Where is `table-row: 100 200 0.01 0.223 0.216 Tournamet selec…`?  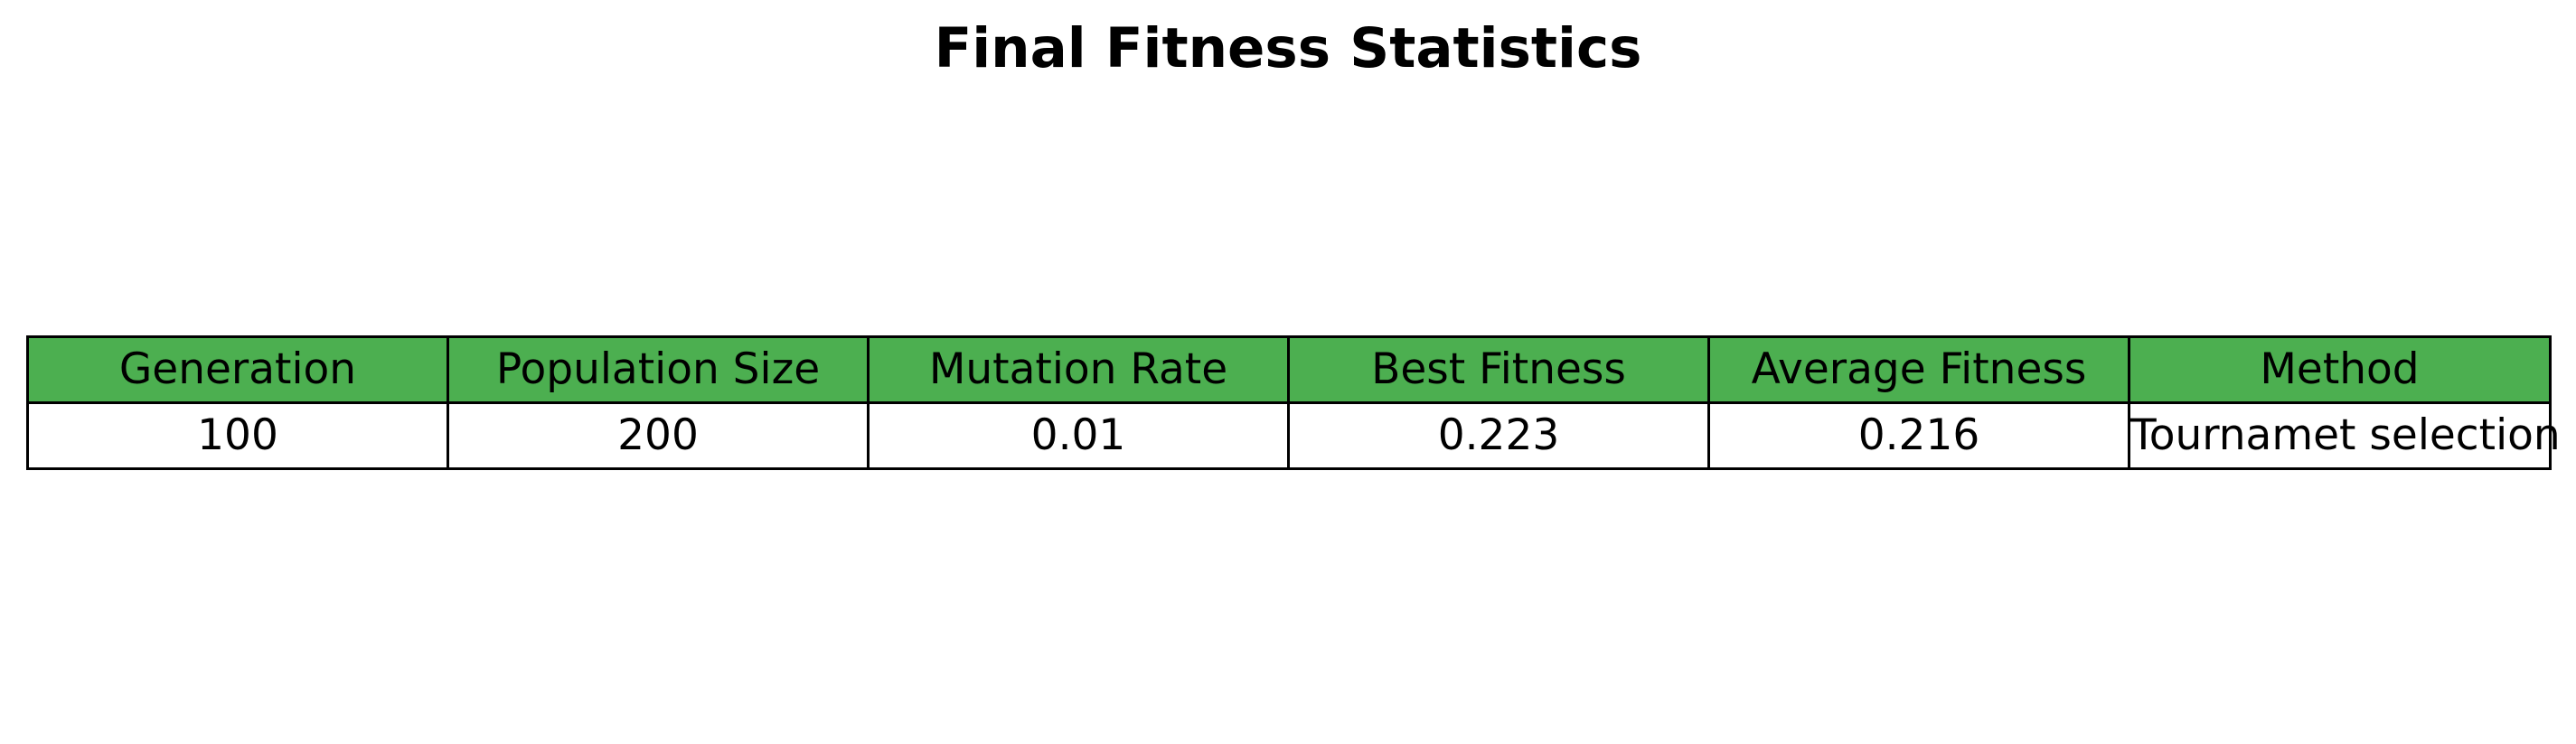 table-row: 100 200 0.01 0.223 0.216 Tournamet selec… is located at coordinates (1294, 435).